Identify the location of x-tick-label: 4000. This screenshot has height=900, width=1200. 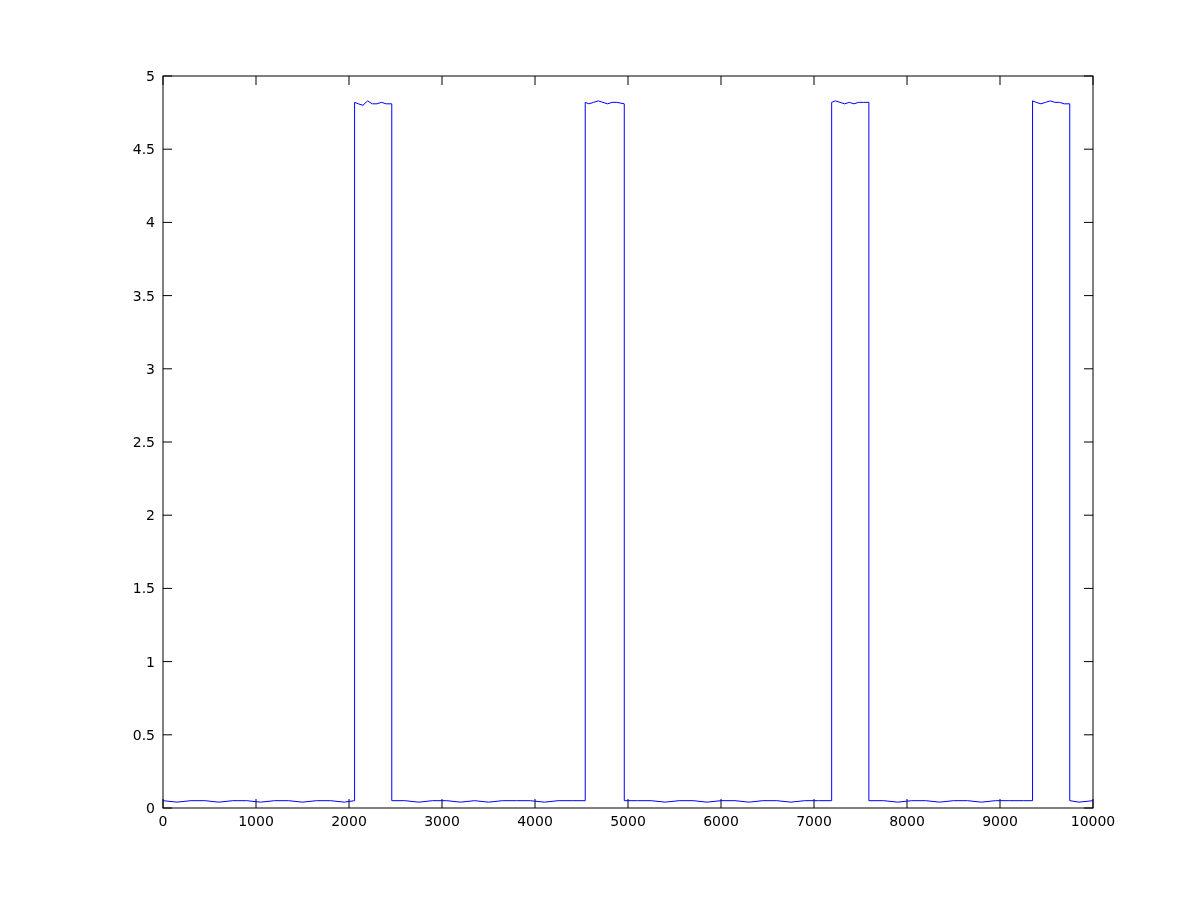
(535, 821).